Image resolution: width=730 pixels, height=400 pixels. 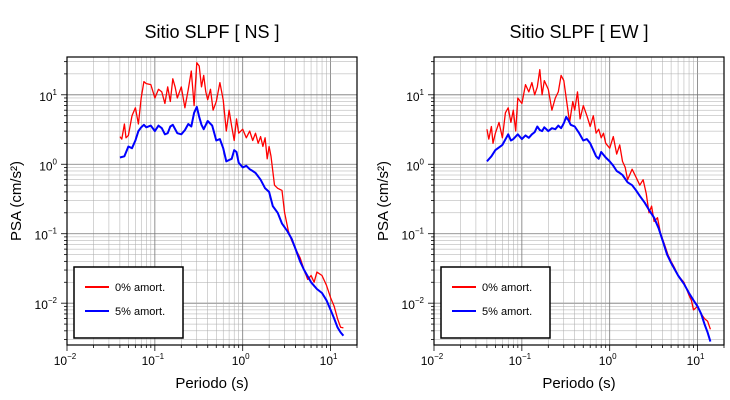 What do you see at coordinates (578, 32) in the screenshot?
I see `chart-title: Sitio SLPF [ EW ]` at bounding box center [578, 32].